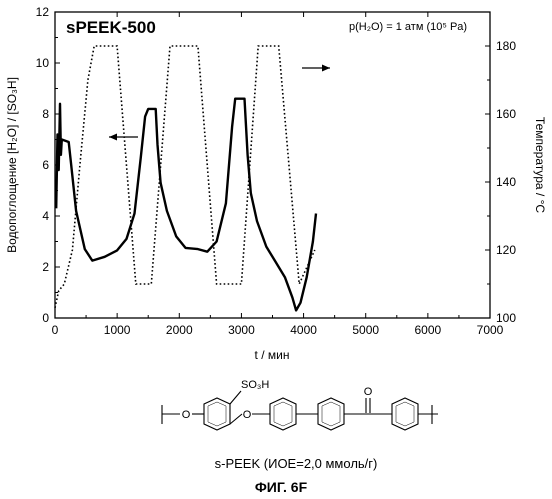 The height and width of the screenshot is (499, 552). Describe the element at coordinates (43, 12) in the screenshot. I see `y-left-tick-label: 12` at that location.